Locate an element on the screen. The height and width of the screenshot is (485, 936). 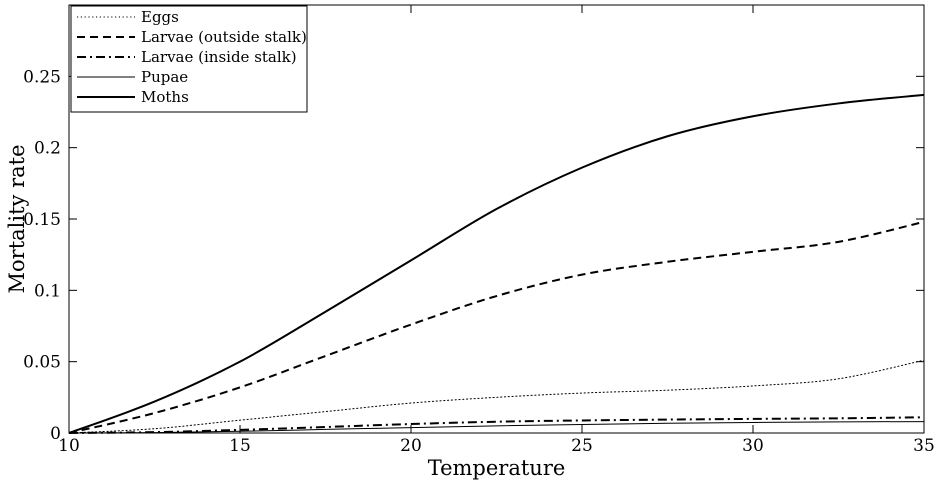
legend-label: Moths is located at coordinates (165, 97).